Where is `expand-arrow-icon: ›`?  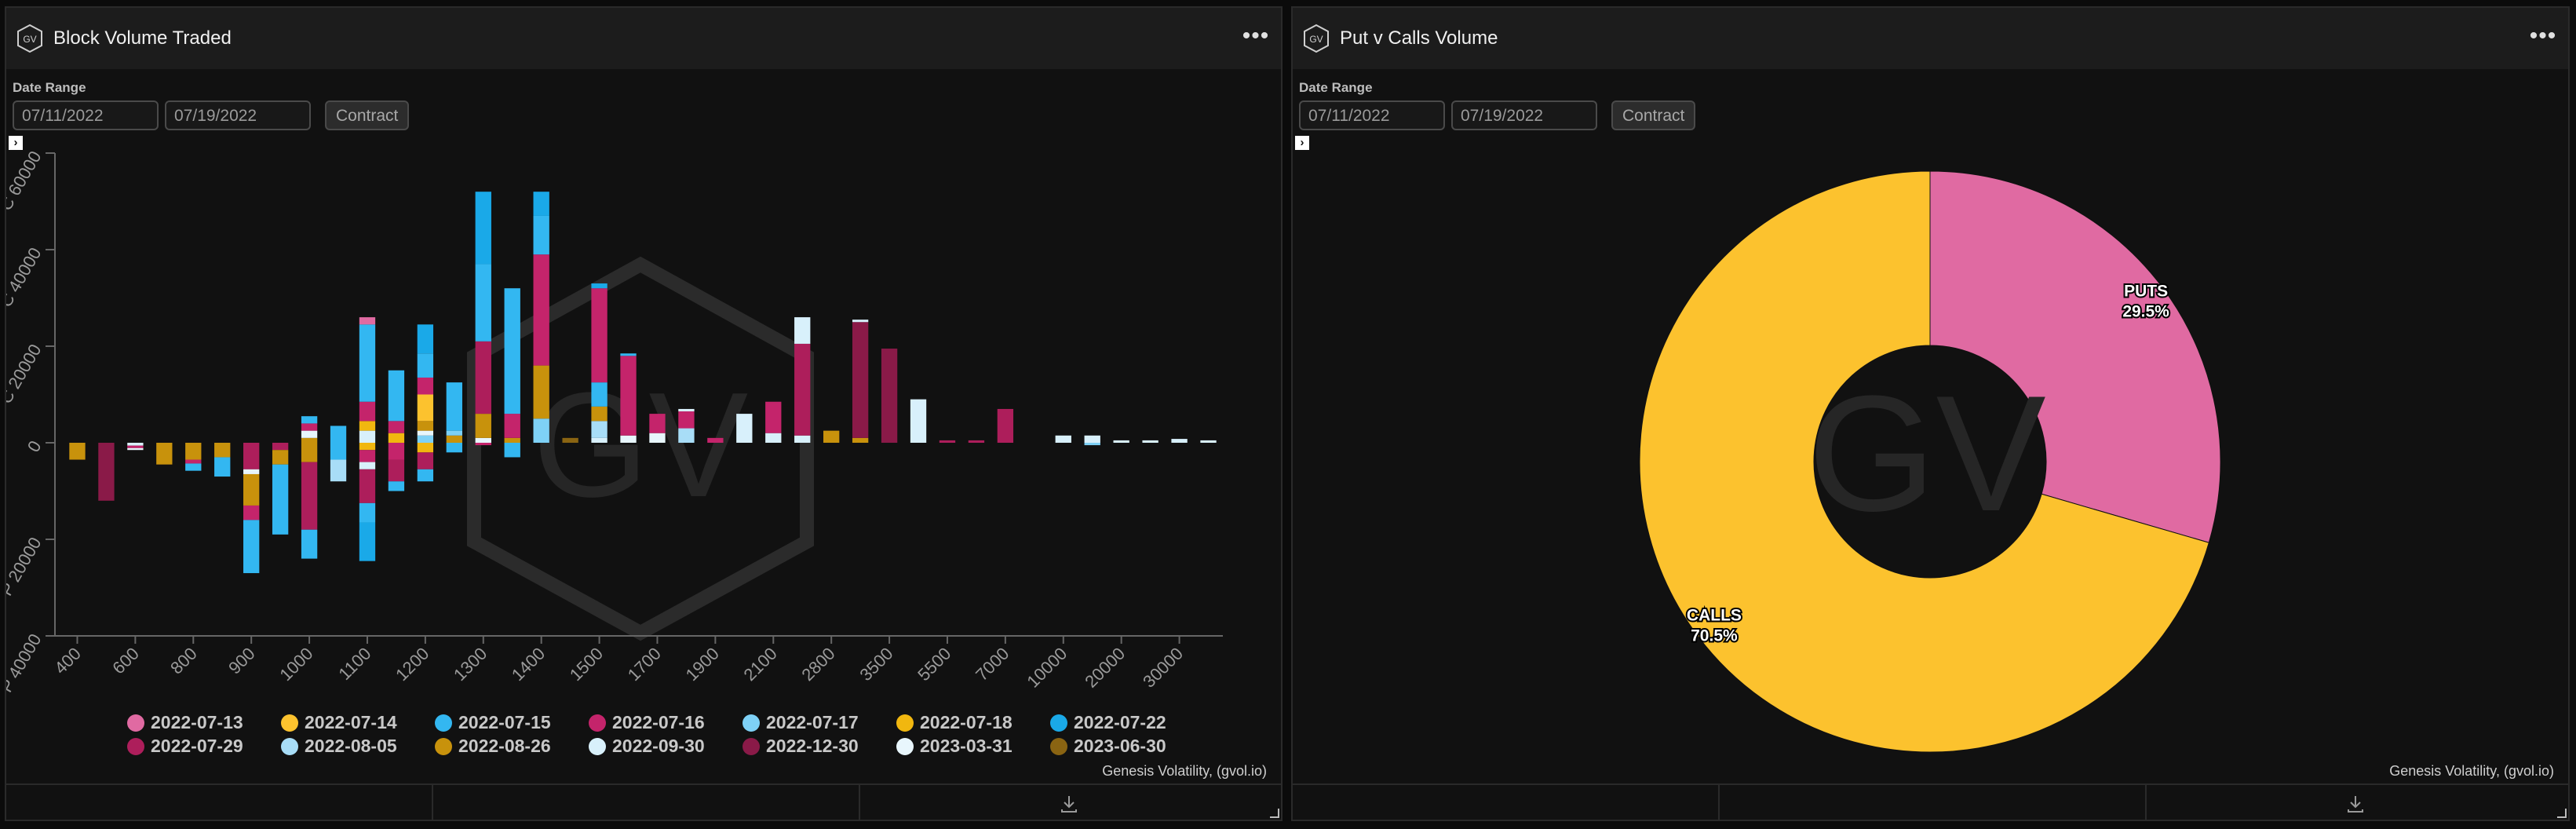
expand-arrow-icon: › is located at coordinates (1302, 143).